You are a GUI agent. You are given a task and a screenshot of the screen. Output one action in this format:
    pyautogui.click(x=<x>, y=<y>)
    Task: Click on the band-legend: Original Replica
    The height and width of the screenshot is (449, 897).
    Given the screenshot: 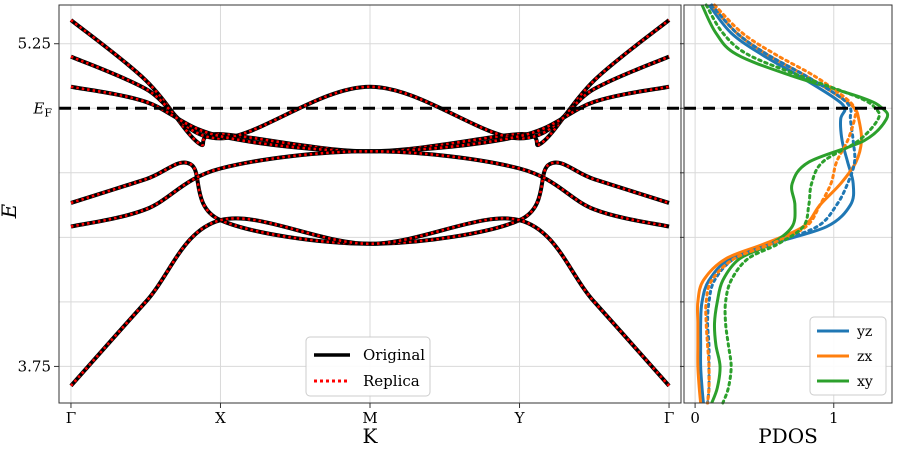 What is the action you would take?
    pyautogui.click(x=368, y=366)
    